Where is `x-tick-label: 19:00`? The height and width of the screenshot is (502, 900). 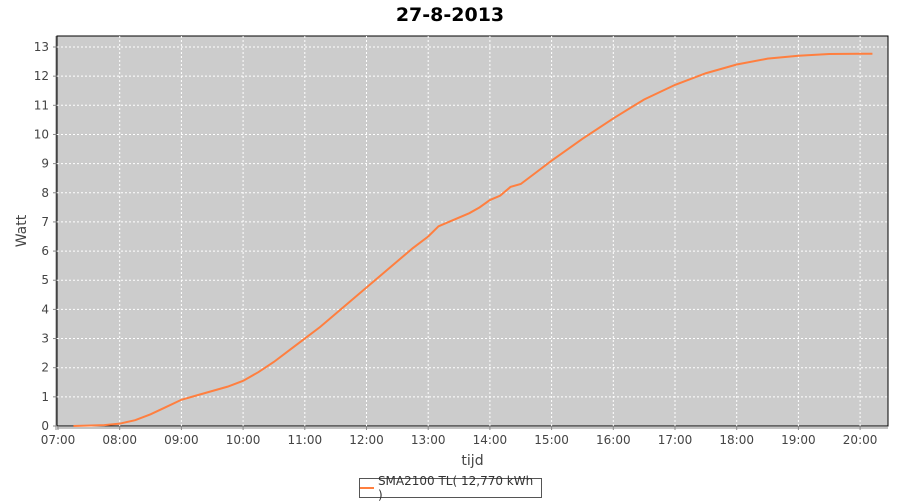
x-tick-label: 19:00 is located at coordinates (798, 440).